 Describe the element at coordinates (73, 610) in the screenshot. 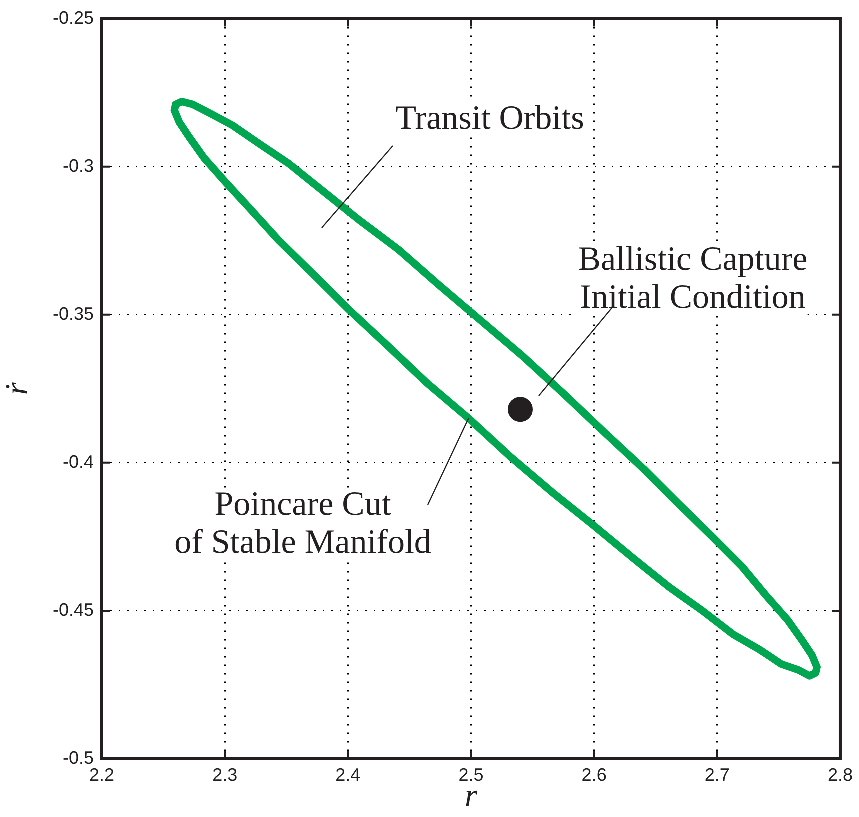

I see `y-tick-label: -0.45` at that location.